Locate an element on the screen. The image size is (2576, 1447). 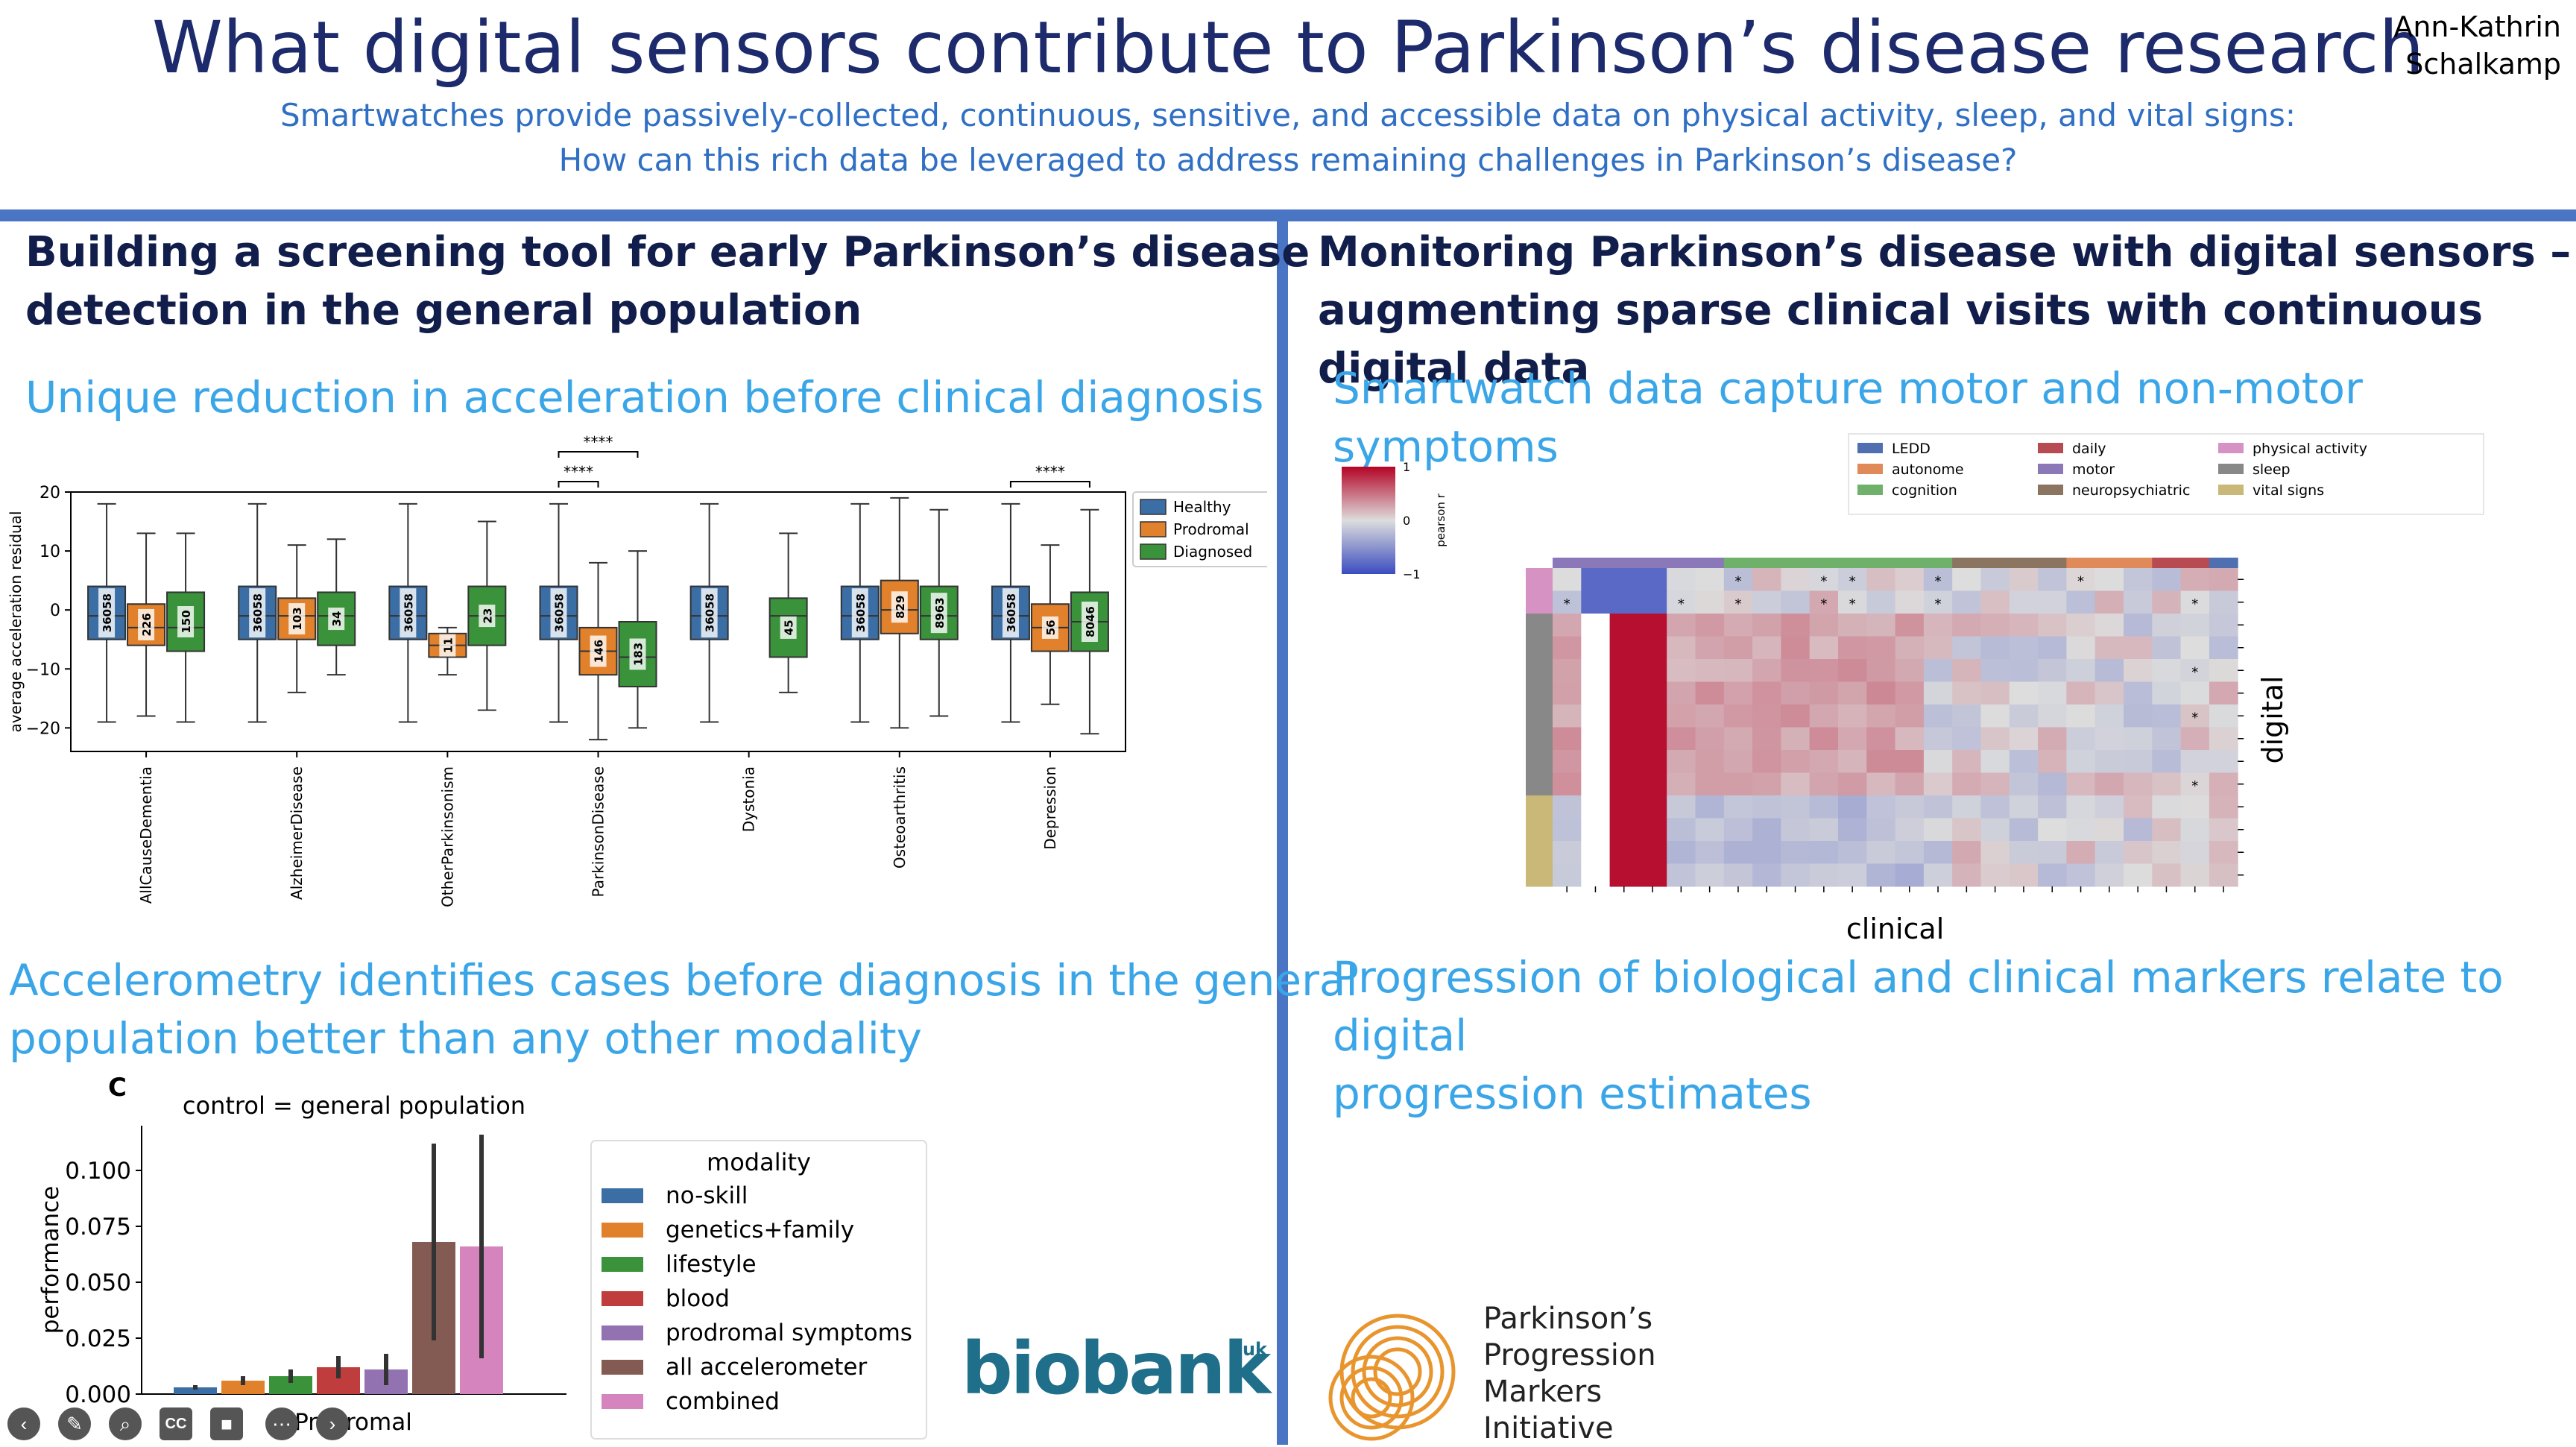
ppmi-line-2: Progression is located at coordinates (1569, 1355).